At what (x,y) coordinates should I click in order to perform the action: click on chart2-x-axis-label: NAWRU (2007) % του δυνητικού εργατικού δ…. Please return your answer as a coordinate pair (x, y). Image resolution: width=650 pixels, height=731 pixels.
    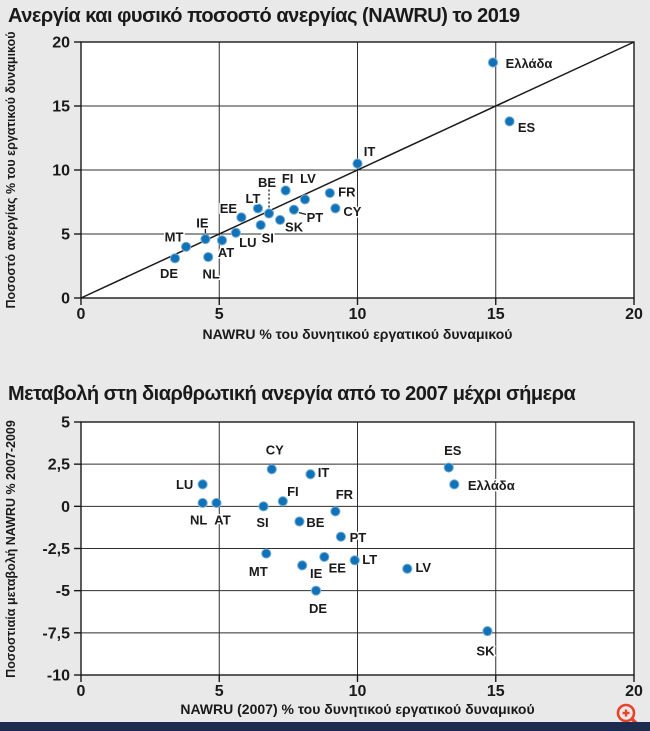
    Looking at the image, I should click on (357, 709).